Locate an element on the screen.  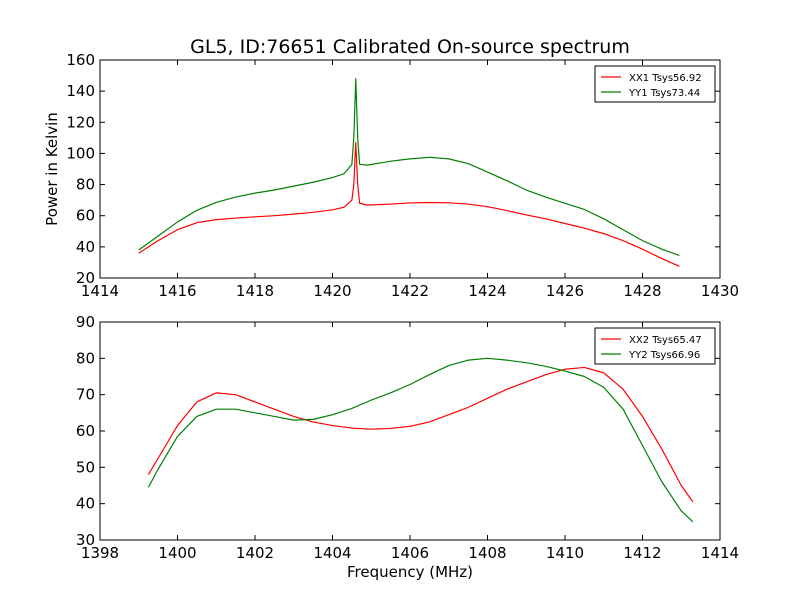
y-tick-label: 140 is located at coordinates (80, 91).